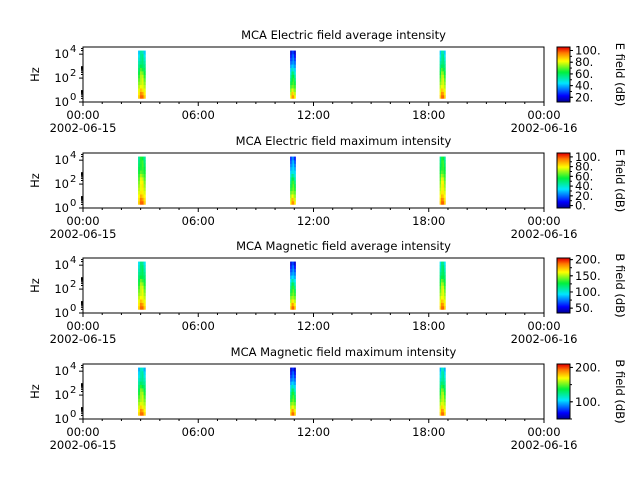 The height and width of the screenshot is (484, 640). What do you see at coordinates (588, 292) in the screenshot?
I see `colorbar-tick-label: 100.` at bounding box center [588, 292].